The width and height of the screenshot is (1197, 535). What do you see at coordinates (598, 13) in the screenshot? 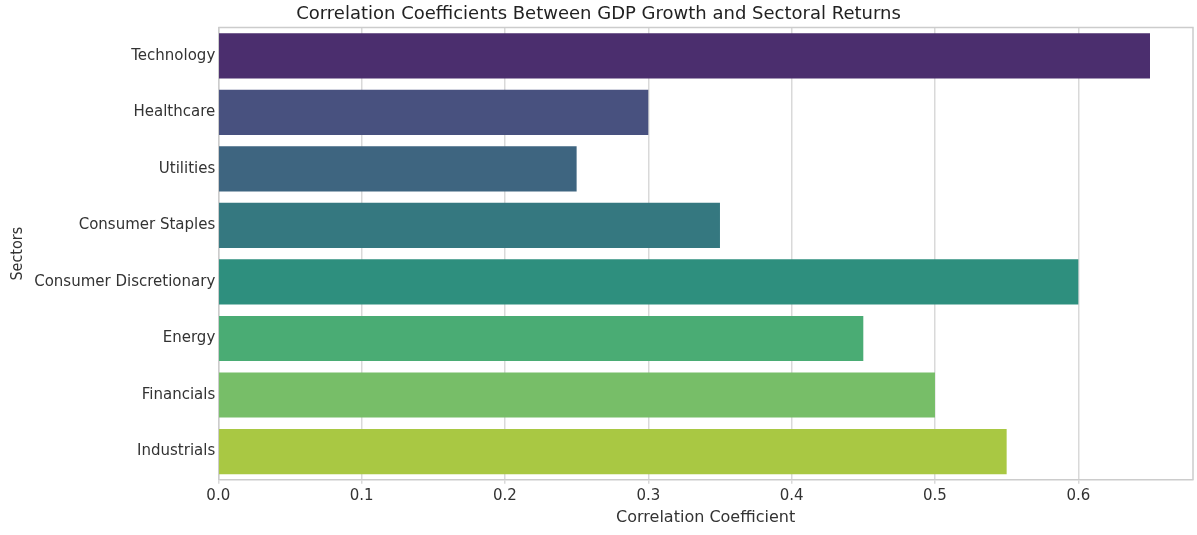
I see `chart-title: Correlation Coefficients Between GDP Growth and Sectoral Returns` at bounding box center [598, 13].